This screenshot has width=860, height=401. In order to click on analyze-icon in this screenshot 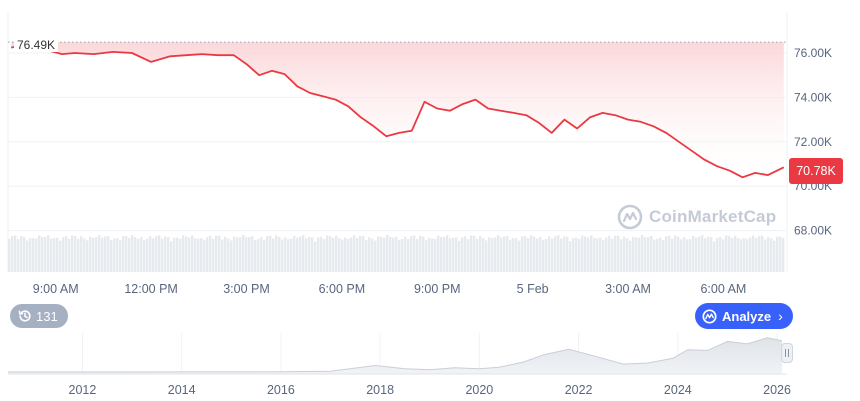, I will do `click(709, 316)`.